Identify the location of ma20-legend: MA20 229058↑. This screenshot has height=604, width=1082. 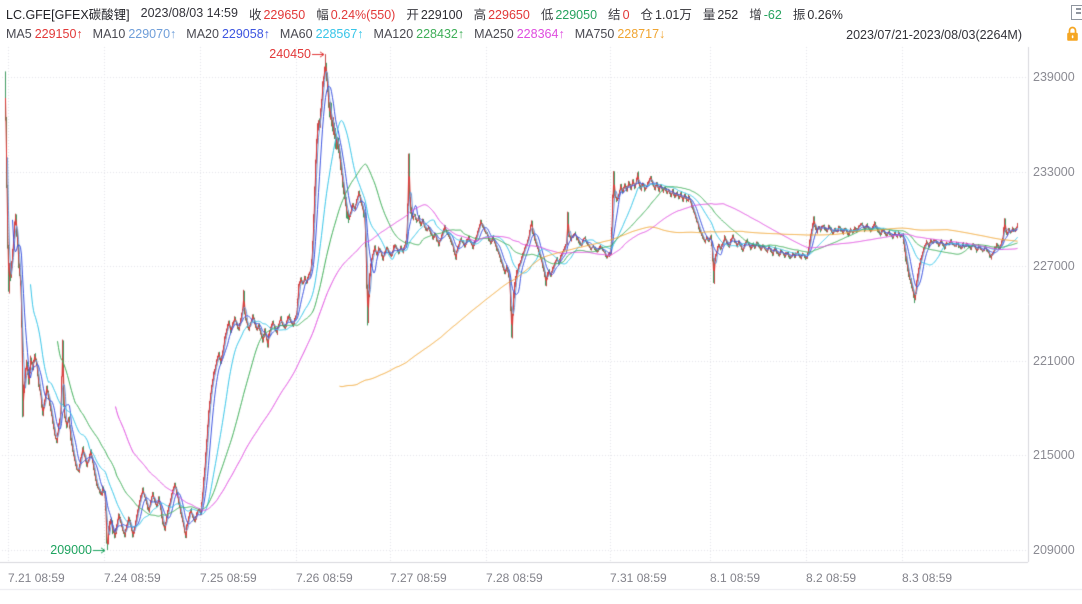
(228, 34).